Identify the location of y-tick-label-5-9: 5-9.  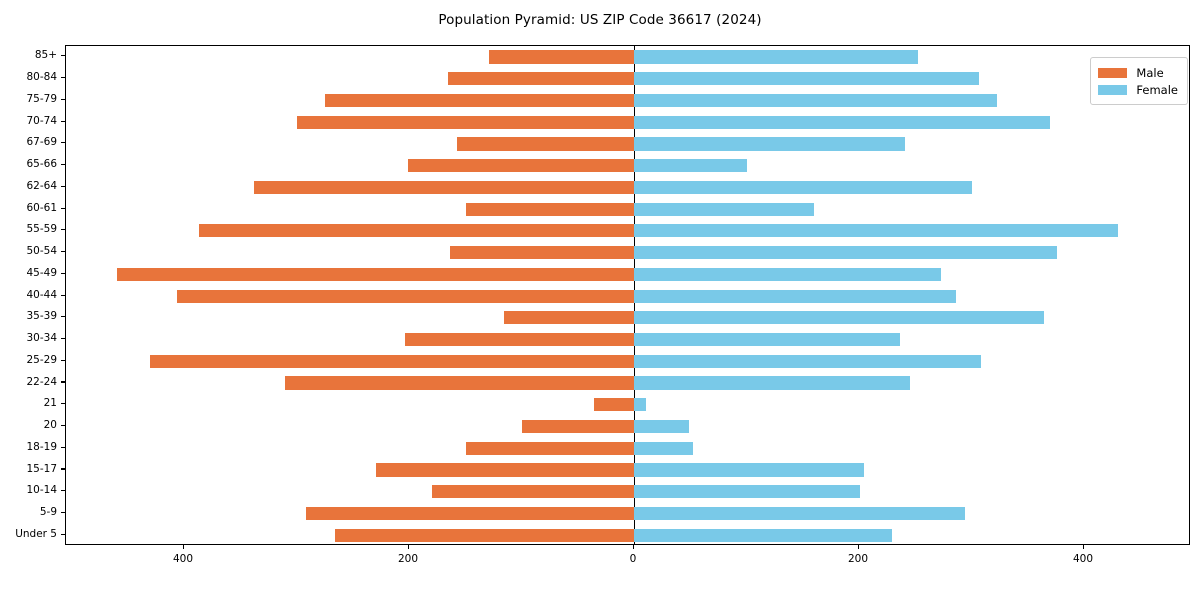
(48, 511).